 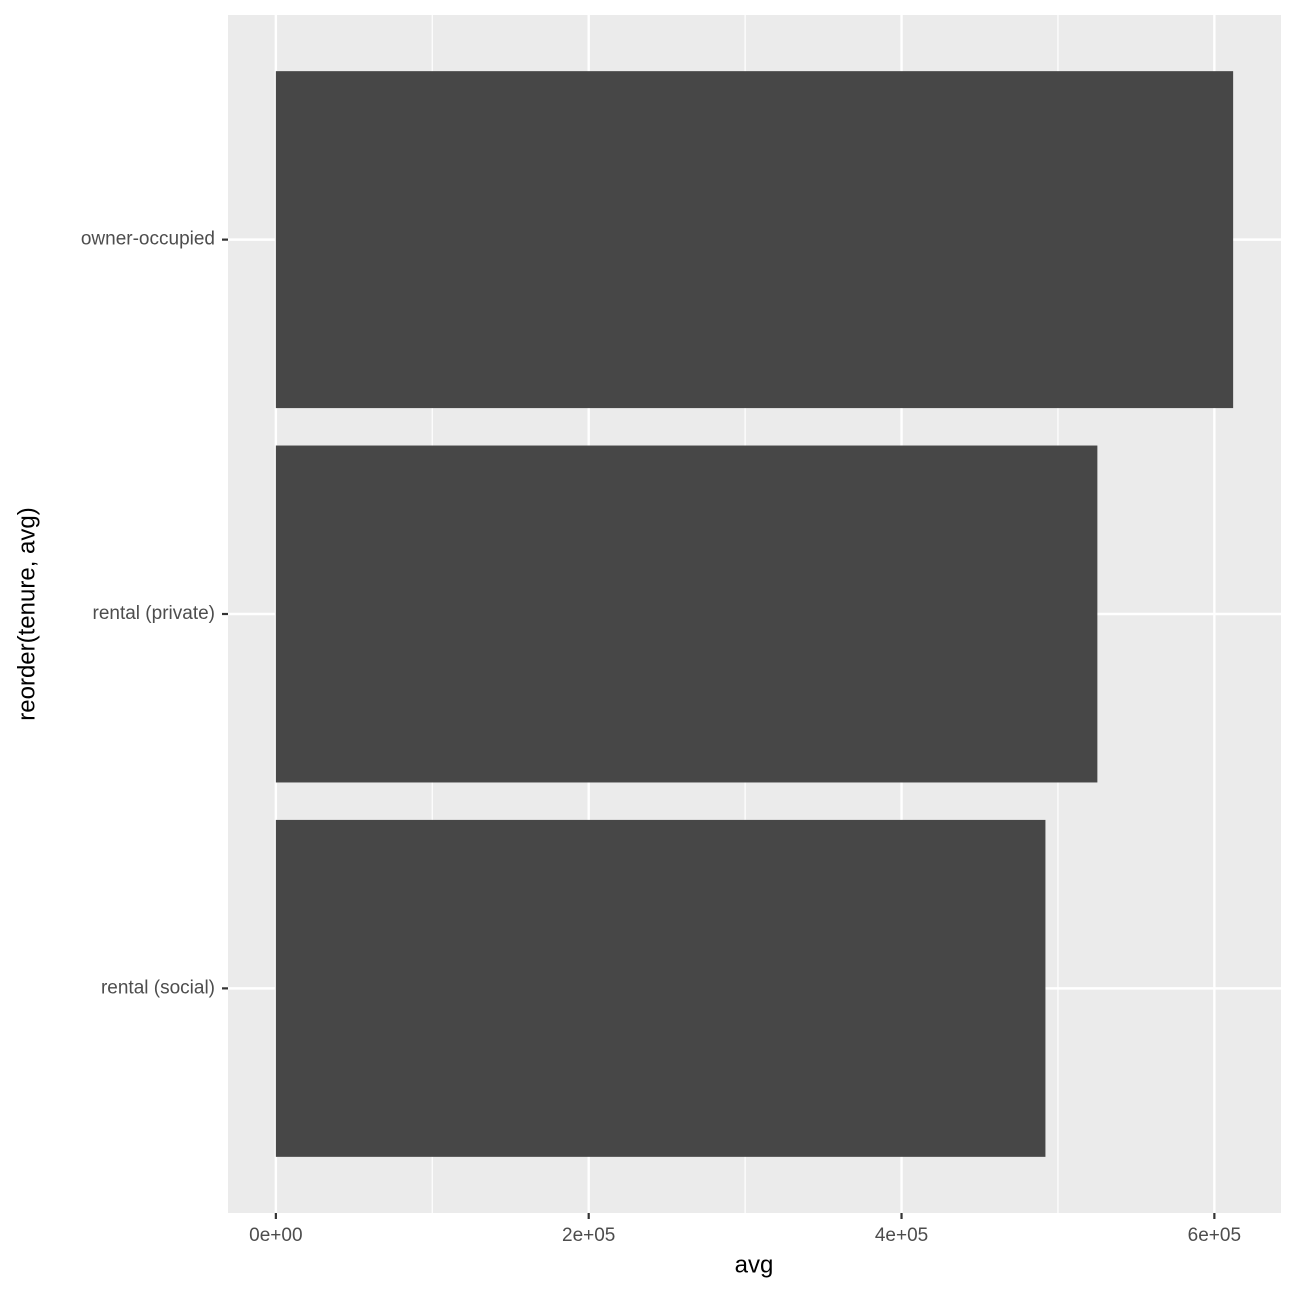 What do you see at coordinates (275, 1235) in the screenshot?
I see `x-tick-label: 0e+00` at bounding box center [275, 1235].